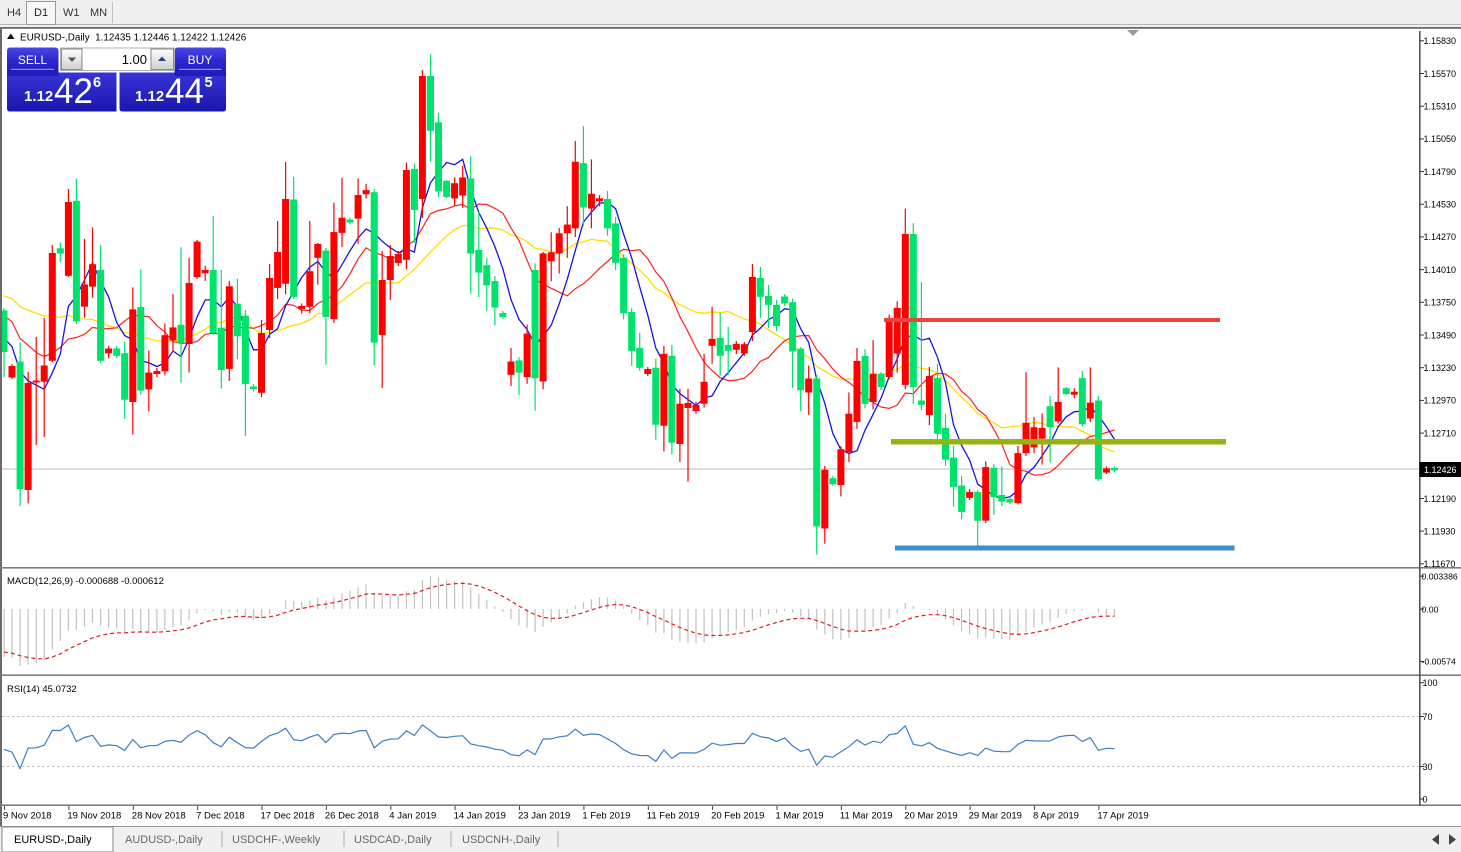 The image size is (1461, 852). What do you see at coordinates (866, 816) in the screenshot?
I see `svg-text: 11 Mar 2019` at bounding box center [866, 816].